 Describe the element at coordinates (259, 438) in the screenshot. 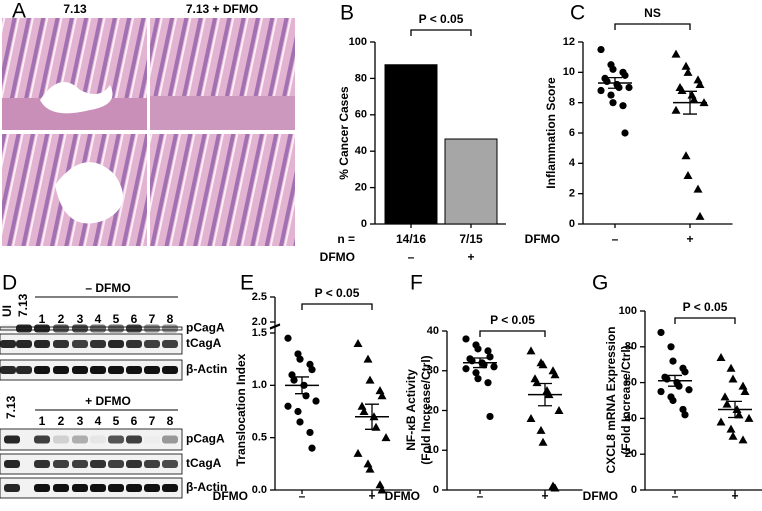

I see `y-tick-label: 0.5` at that location.